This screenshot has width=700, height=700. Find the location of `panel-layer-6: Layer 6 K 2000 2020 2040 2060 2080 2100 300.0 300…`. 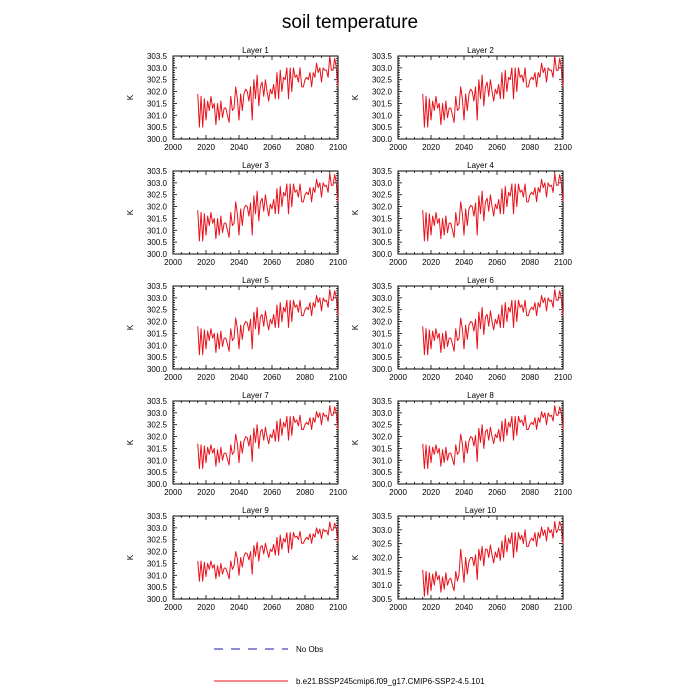

panel-layer-6: Layer 6 K 2000 2020 2040 2060 2080 2100 300.0 300… is located at coordinates (461, 329).